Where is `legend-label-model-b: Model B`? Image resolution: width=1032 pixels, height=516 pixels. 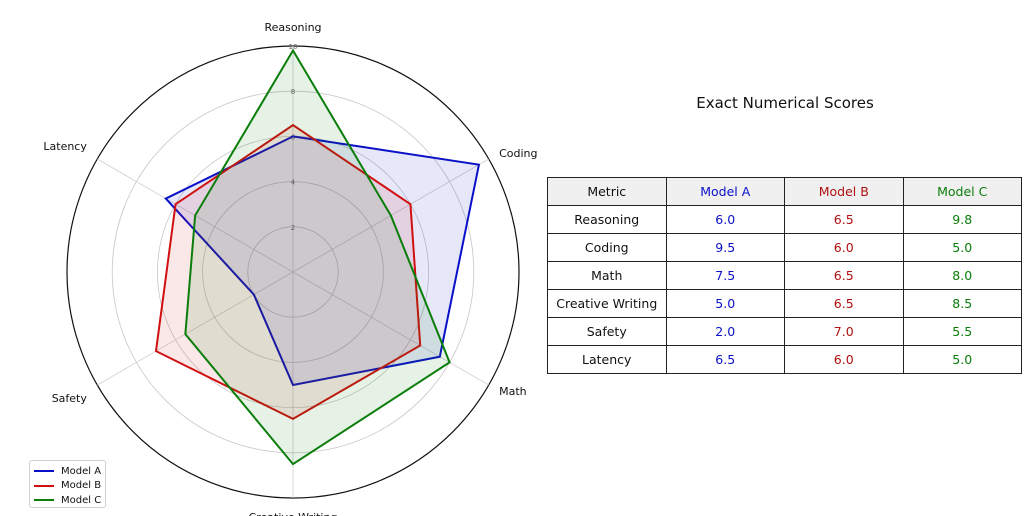 legend-label-model-b: Model B is located at coordinates (81, 486).